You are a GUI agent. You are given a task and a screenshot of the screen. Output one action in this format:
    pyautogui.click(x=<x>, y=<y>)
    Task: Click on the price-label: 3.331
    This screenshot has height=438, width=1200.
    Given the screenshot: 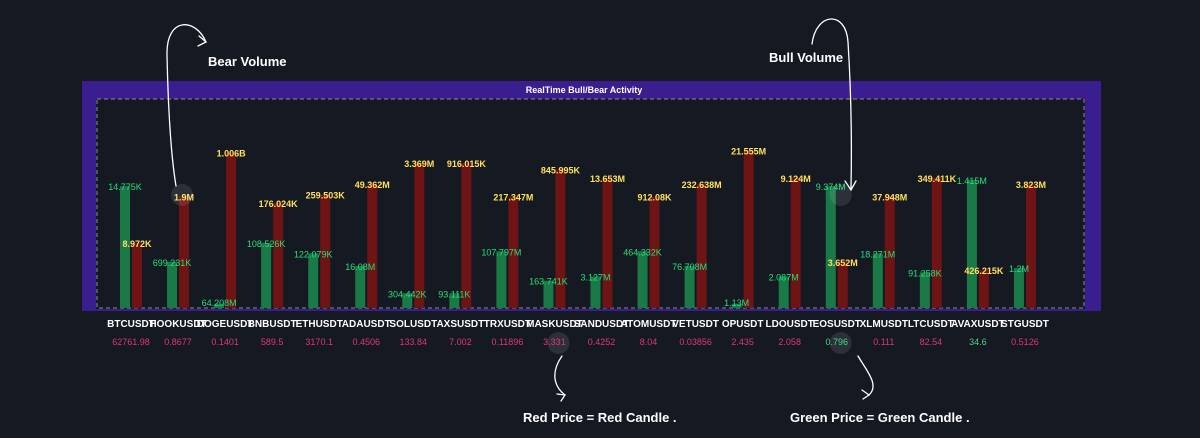 What is the action you would take?
    pyautogui.click(x=554, y=342)
    